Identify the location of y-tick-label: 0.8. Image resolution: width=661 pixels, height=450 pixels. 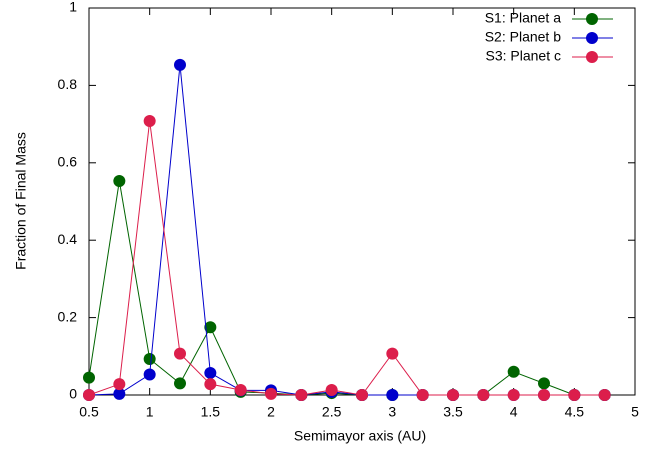
(68, 84).